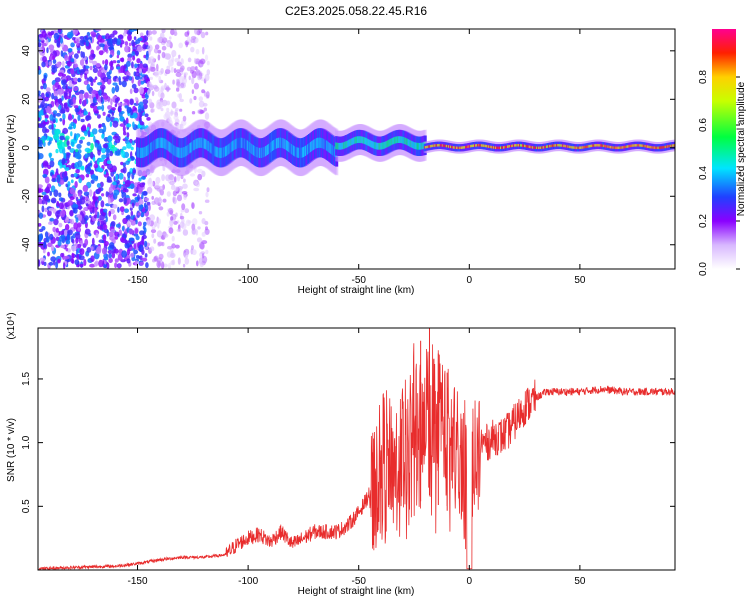 This screenshot has height=600, width=750. Describe the element at coordinates (26, 442) in the screenshot. I see `snr-y-tick-label: 1.0` at that location.